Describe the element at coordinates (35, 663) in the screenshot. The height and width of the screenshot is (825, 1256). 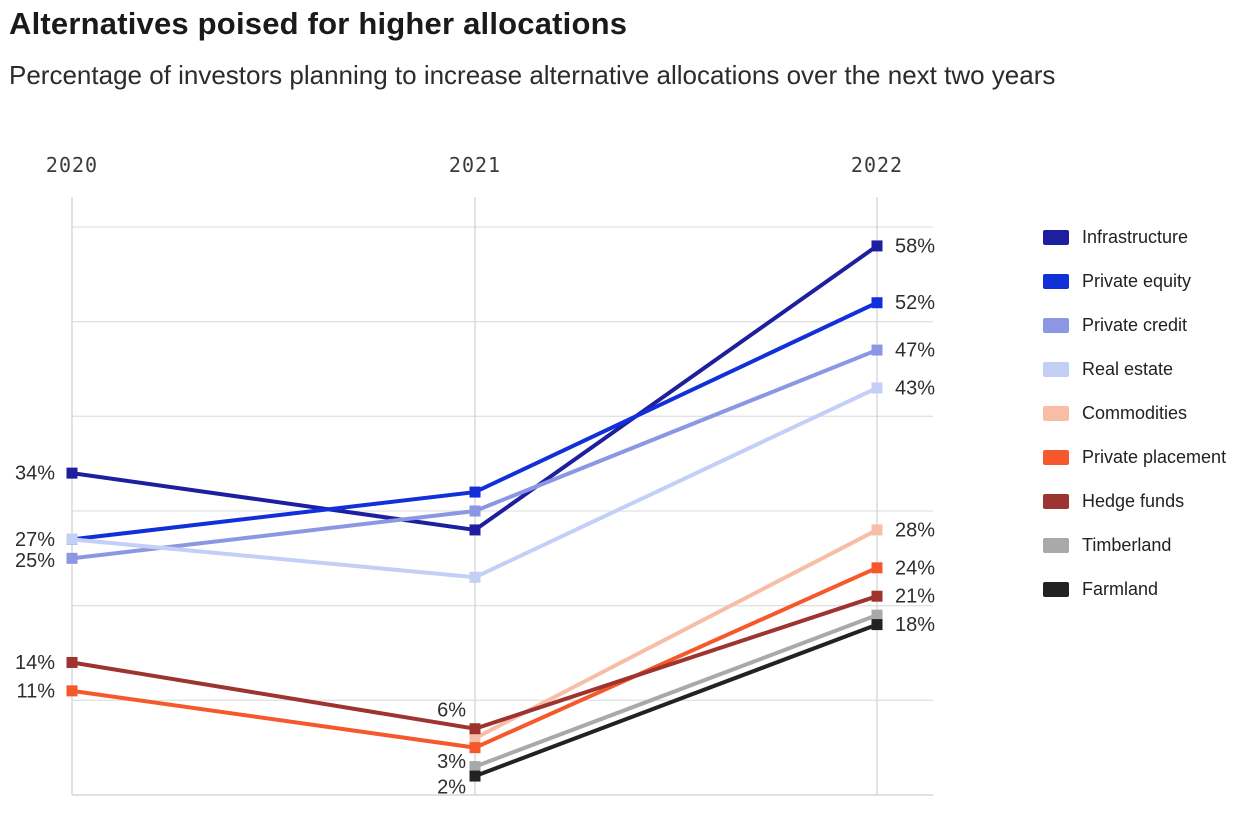
I see `value-label: 14%` at that location.